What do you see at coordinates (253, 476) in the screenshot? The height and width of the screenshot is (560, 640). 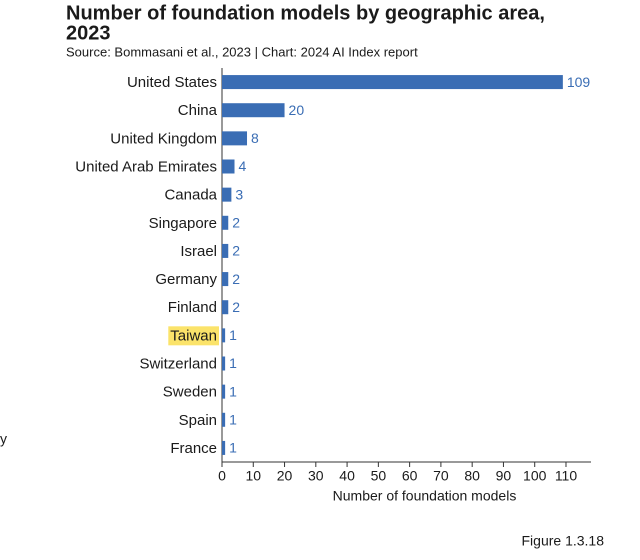 I see `x-tick-label: 10` at bounding box center [253, 476].